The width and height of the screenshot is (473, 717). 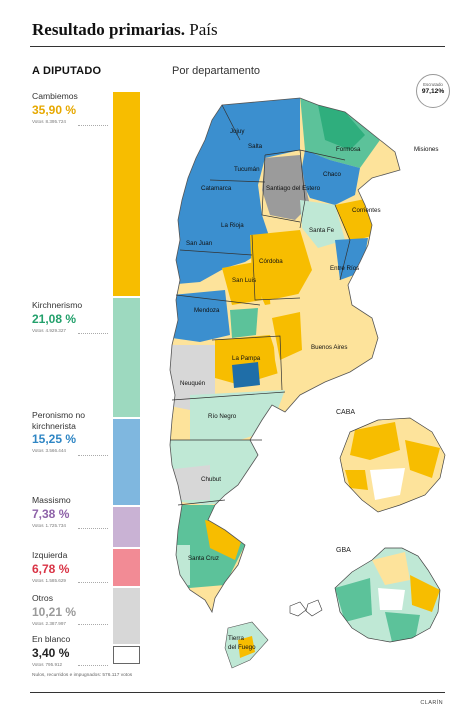 I want to click on border-santacruz, so click(x=201, y=502).